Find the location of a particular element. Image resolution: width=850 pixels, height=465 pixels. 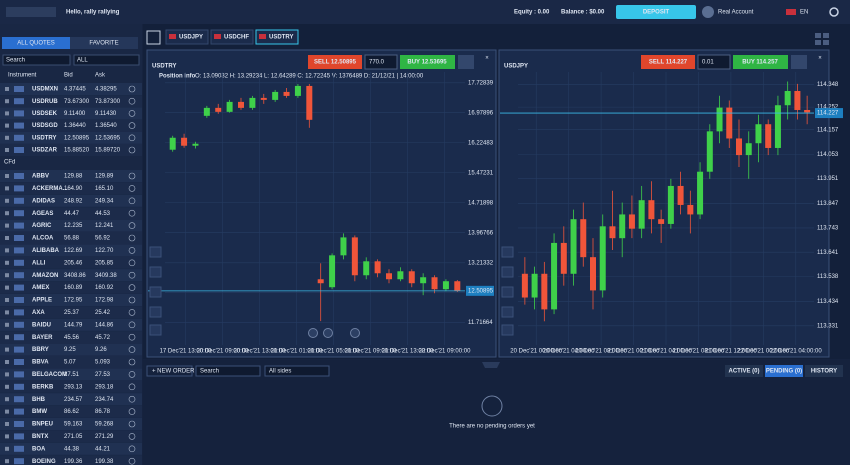

lot-box is located at coordinates (381, 62).